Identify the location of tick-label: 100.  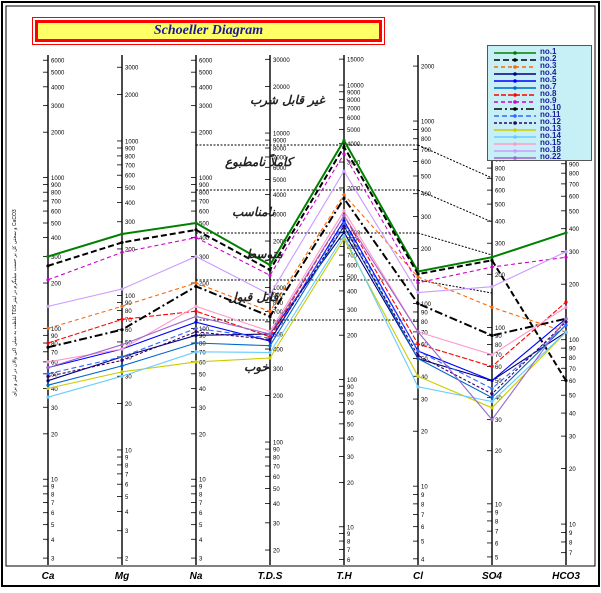
(500, 329).